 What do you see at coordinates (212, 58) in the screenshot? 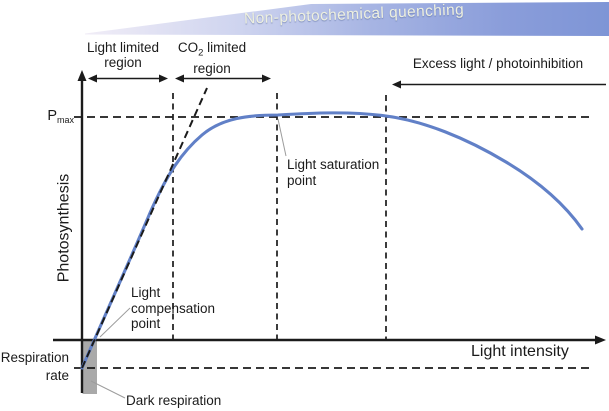
I see `co2-limited-region-label: CO2 limited region` at bounding box center [212, 58].